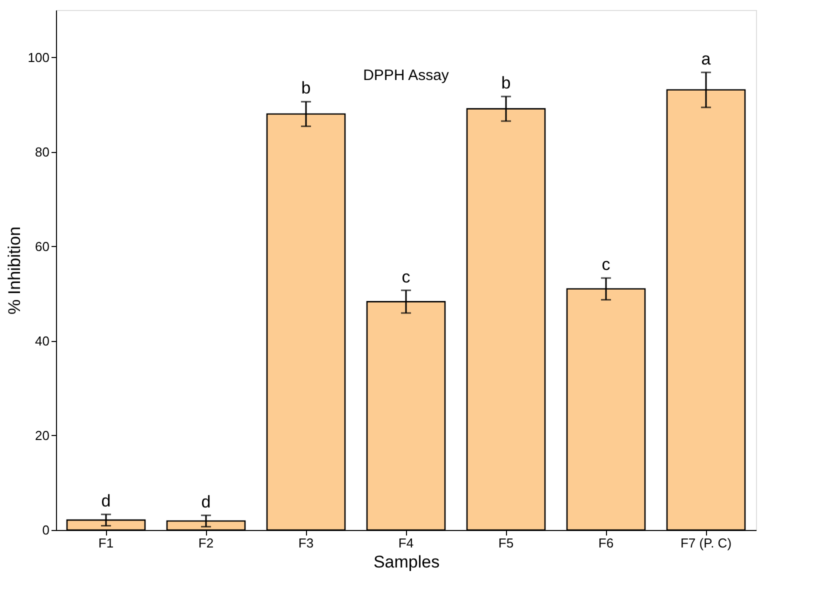  What do you see at coordinates (706, 543) in the screenshot?
I see `x-tick-label: F7 (P. C)` at bounding box center [706, 543].